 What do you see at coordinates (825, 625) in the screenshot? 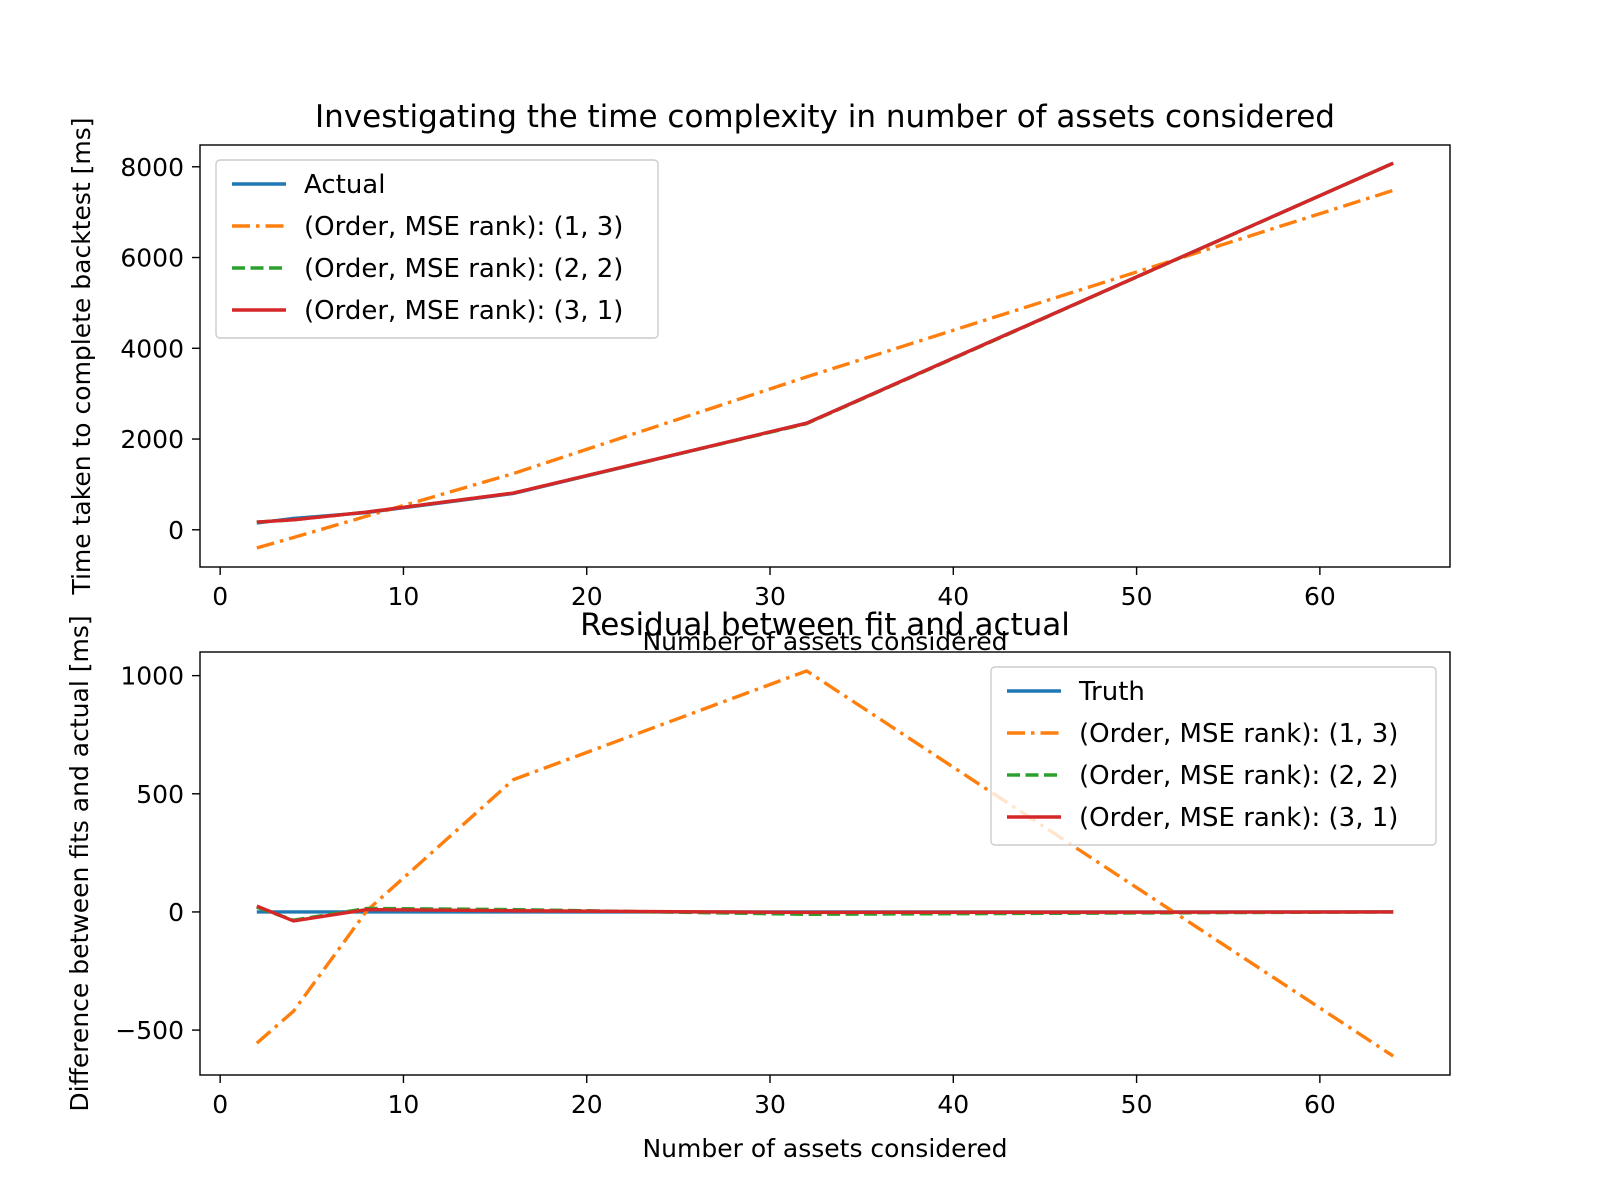
I see `chart-title: Residual between fit and actual` at bounding box center [825, 625].